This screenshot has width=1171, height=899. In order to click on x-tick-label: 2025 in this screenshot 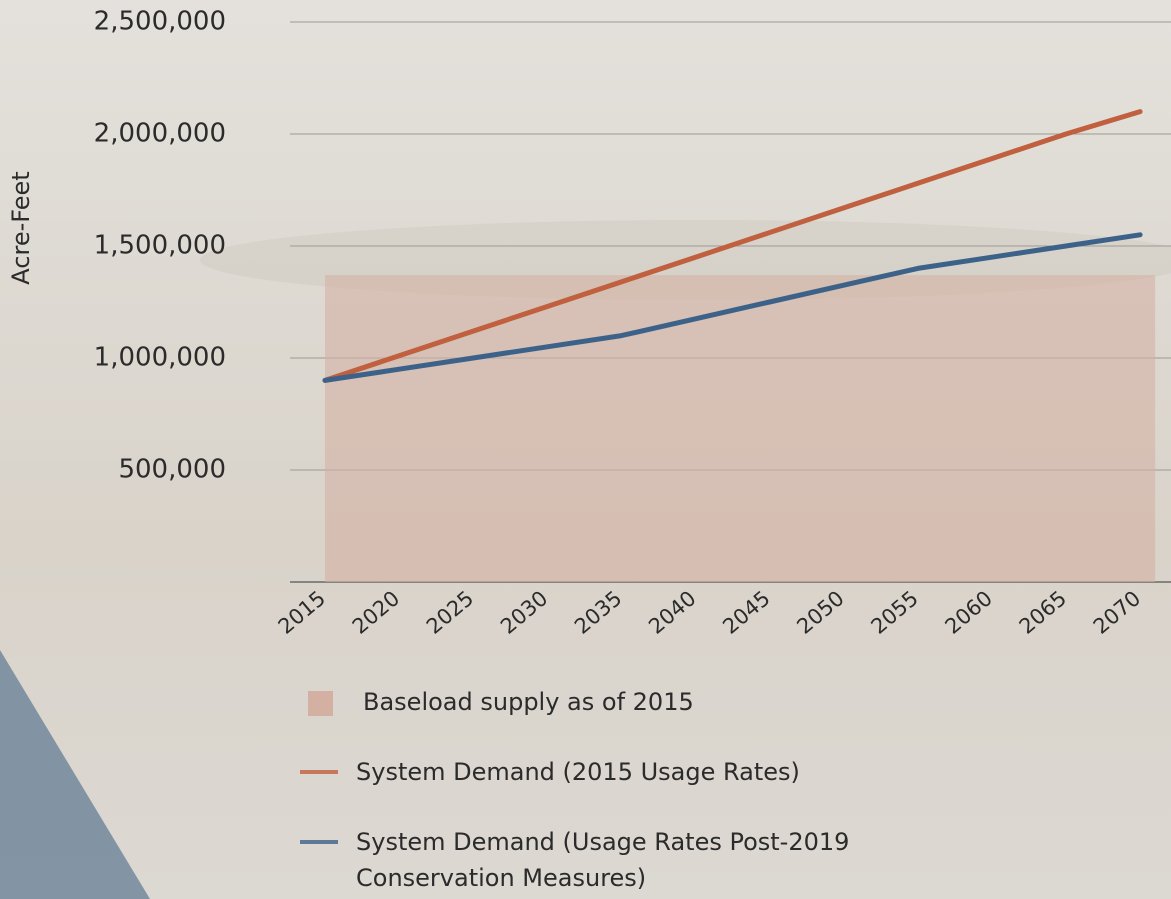, I will do `click(450, 612)`.